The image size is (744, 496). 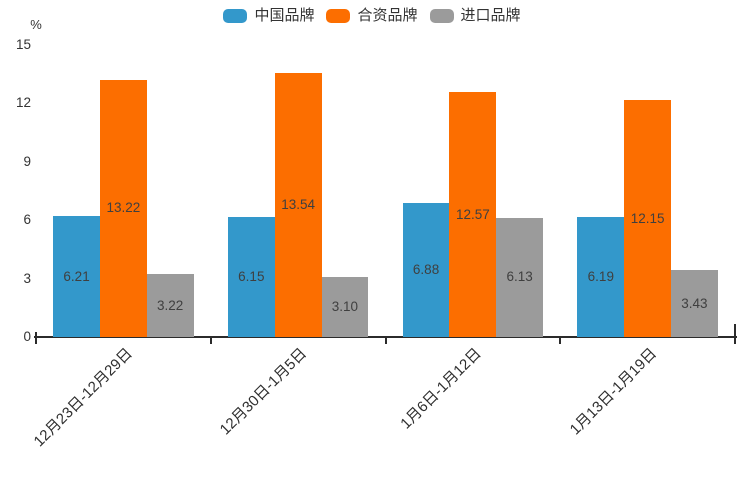 I want to click on legend-item-2: 合资品牌, so click(x=372, y=16).